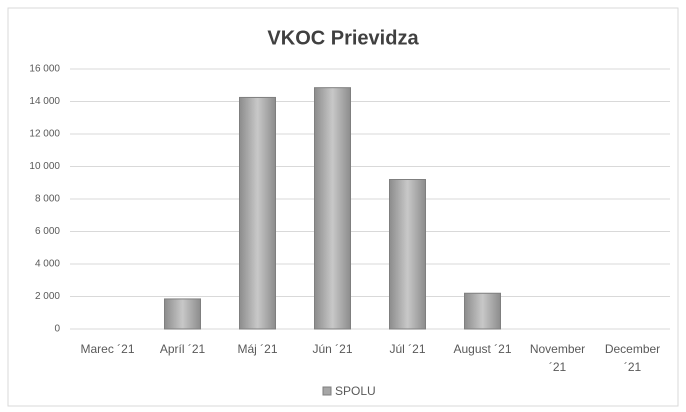 Image resolution: width=686 pixels, height=412 pixels. Describe the element at coordinates (557, 358) in the screenshot. I see `x-tick-label: November ´21` at that location.